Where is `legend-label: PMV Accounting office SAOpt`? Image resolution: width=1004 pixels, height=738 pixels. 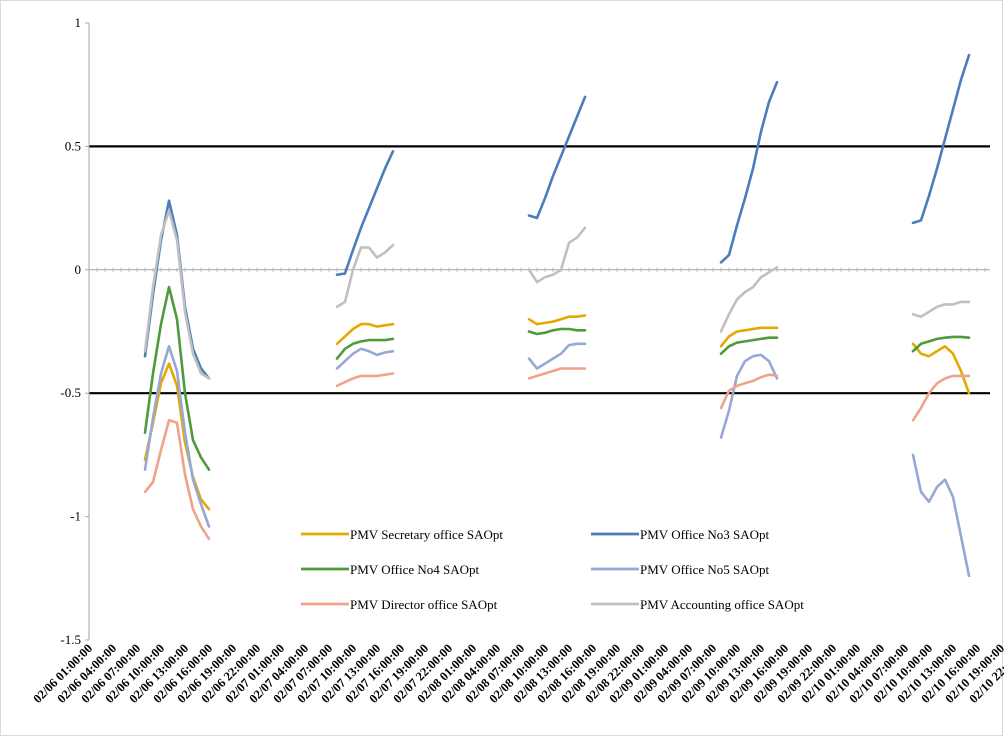
legend-label: PMV Accounting office SAOpt is located at coordinates (722, 604).